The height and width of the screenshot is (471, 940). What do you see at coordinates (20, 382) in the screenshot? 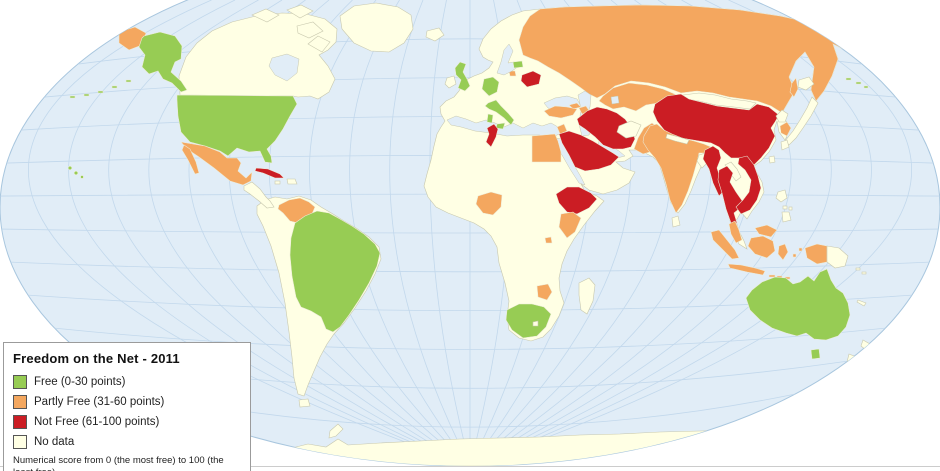
I see `free-swatch` at bounding box center [20, 382].